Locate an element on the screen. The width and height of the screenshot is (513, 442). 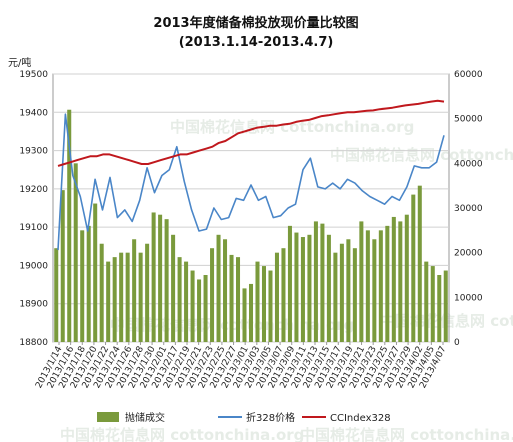
y-right-tick-label: 40000 is located at coordinates (468, 164).